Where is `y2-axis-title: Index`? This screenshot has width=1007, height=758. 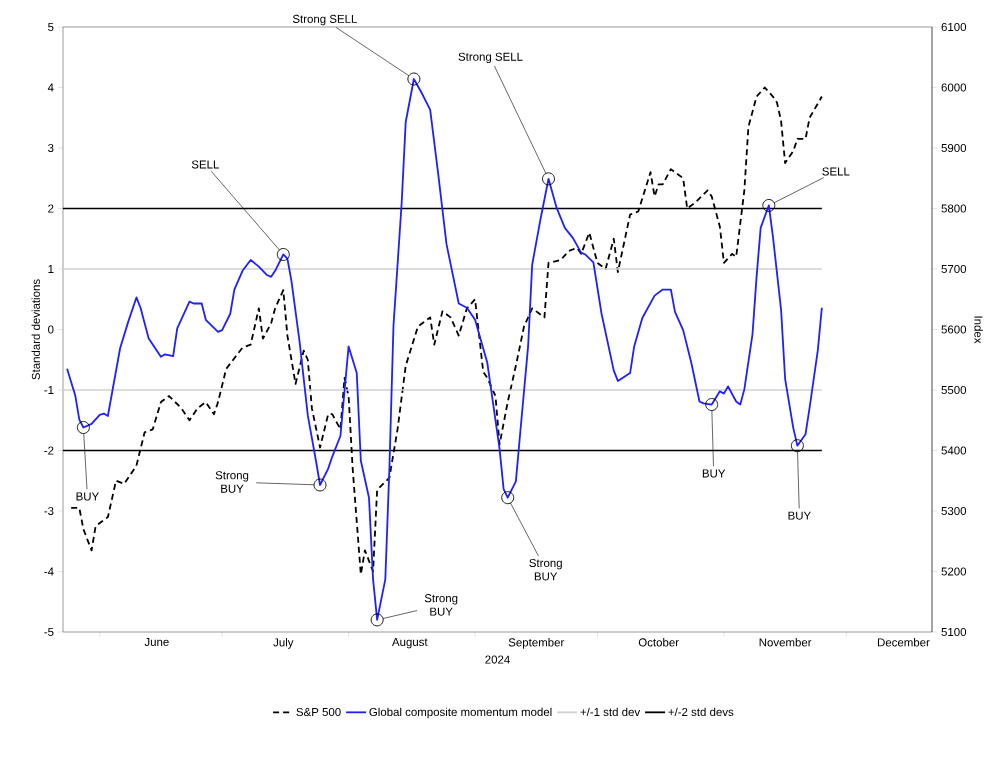
y2-axis-title: Index is located at coordinates (978, 330).